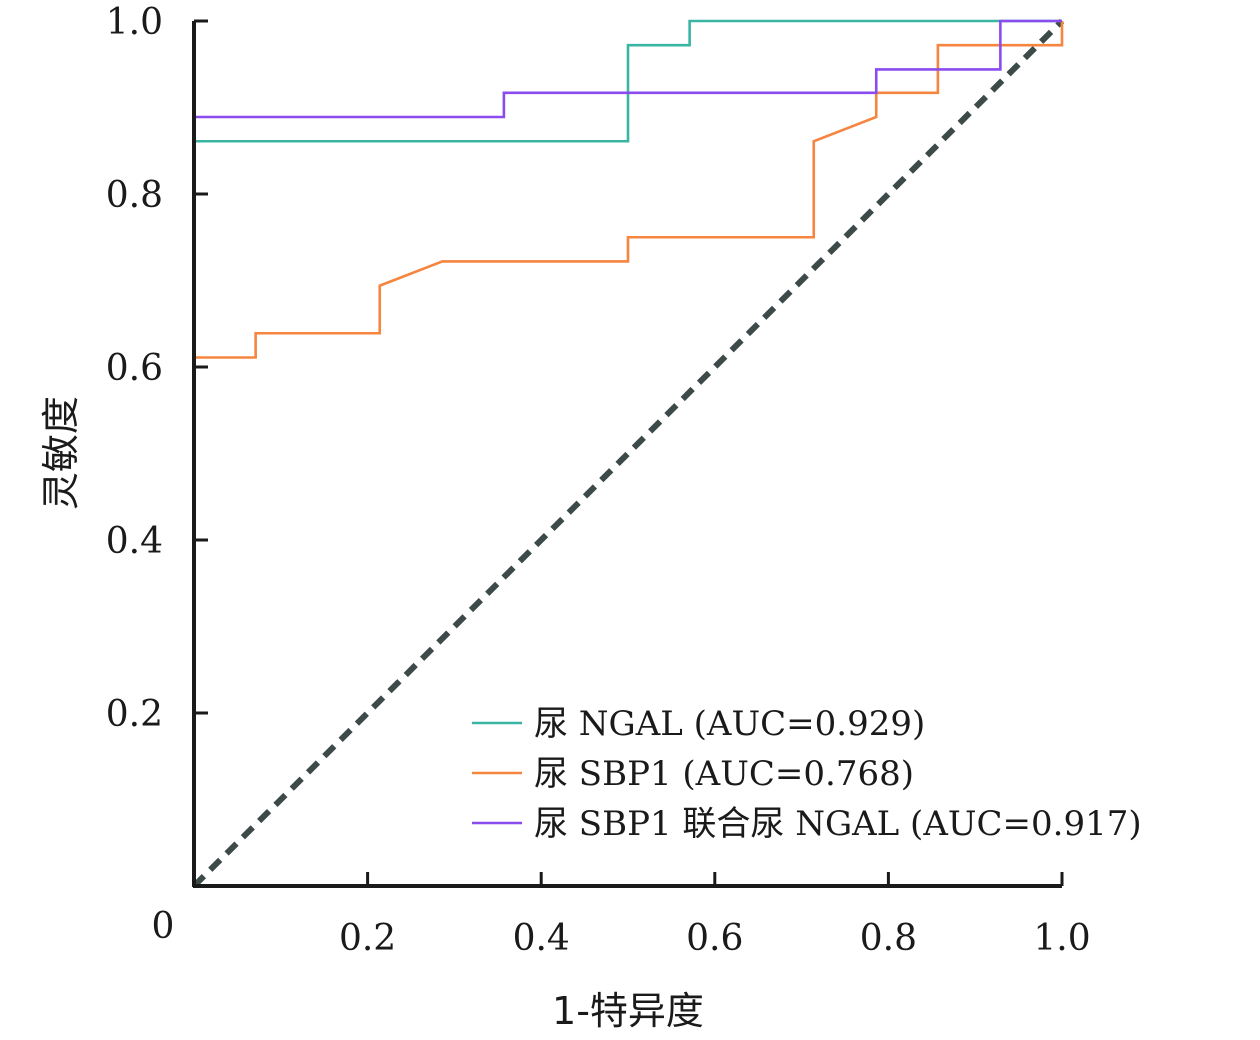  What do you see at coordinates (729, 724) in the screenshot?
I see `legend-label-1: 尿 NGAL (AUC=0.929)` at bounding box center [729, 724].